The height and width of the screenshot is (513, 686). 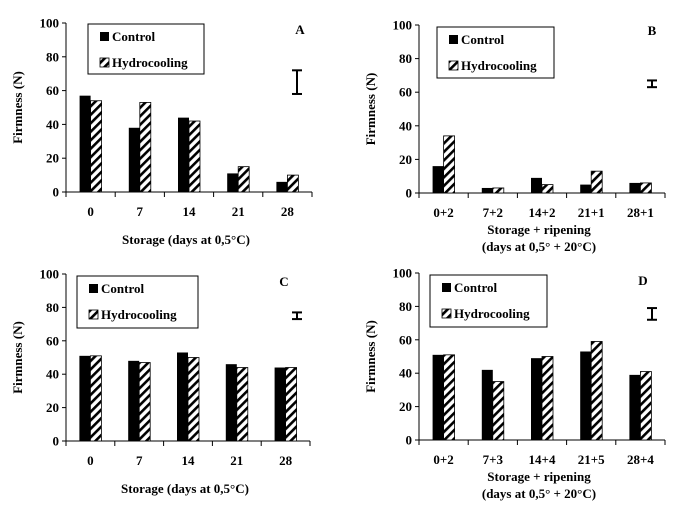 I want to click on panel-letter: B, so click(x=652, y=30).